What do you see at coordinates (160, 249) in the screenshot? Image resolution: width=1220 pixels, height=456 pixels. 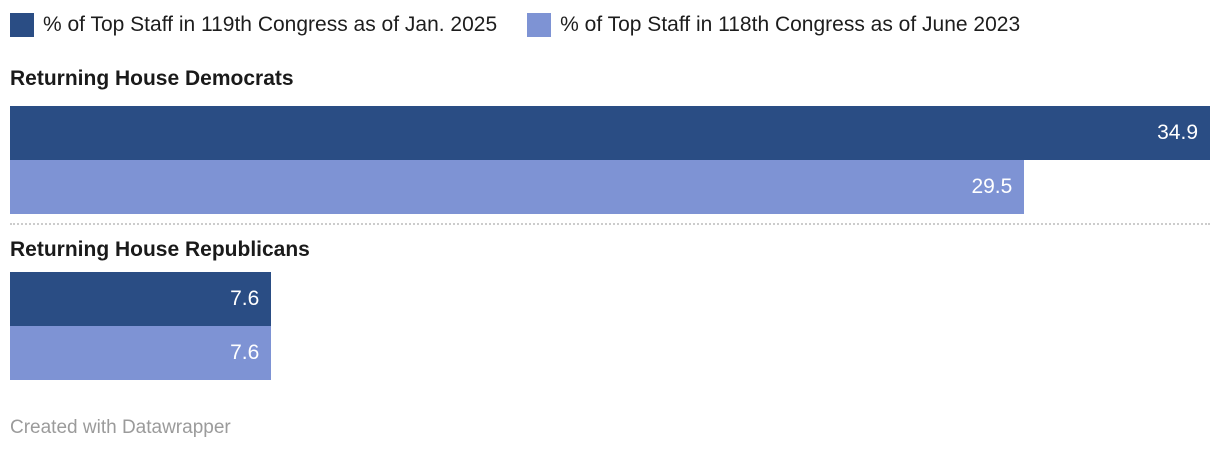 I see `group-title: Returning House Republicans` at bounding box center [160, 249].